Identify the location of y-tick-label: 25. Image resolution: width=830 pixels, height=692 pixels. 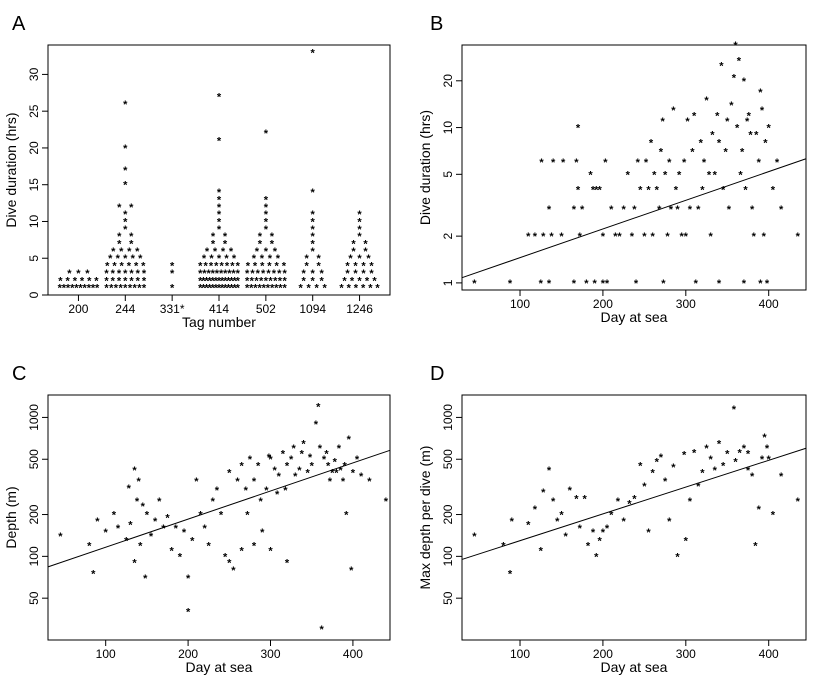
(34, 111).